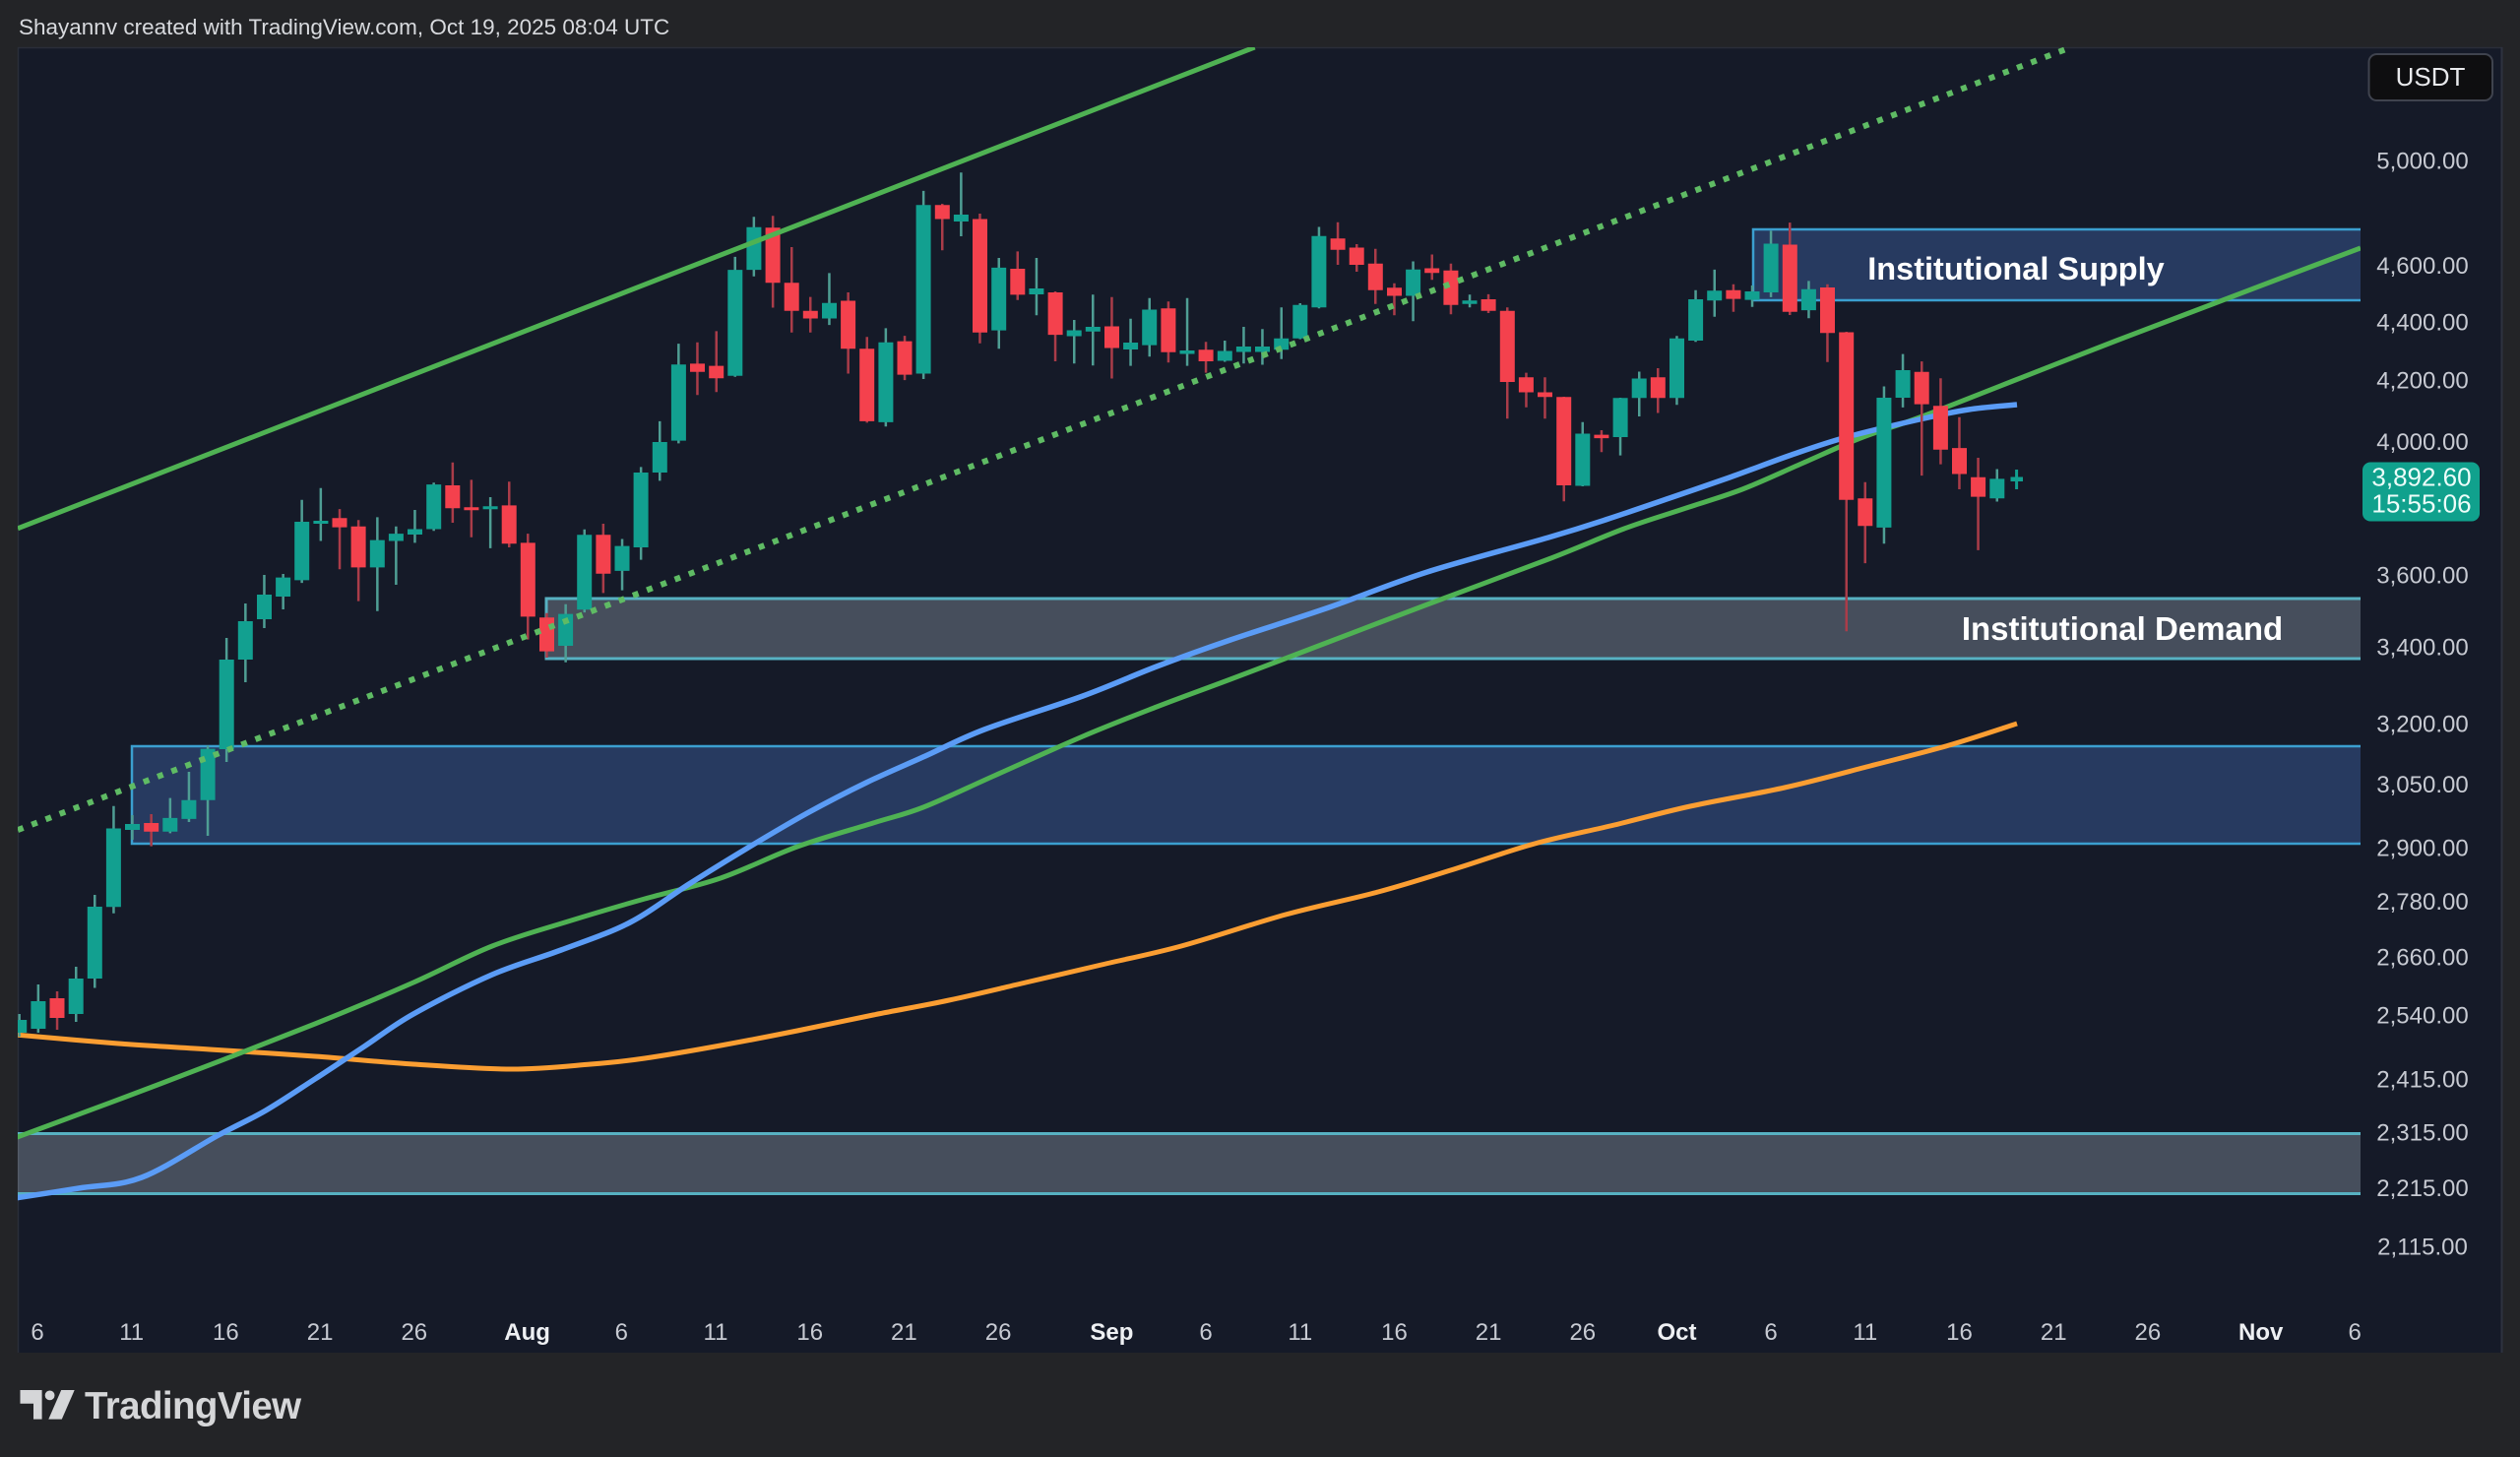 The height and width of the screenshot is (1457, 2520). What do you see at coordinates (2431, 77) in the screenshot?
I see `svg-text: USDT` at bounding box center [2431, 77].